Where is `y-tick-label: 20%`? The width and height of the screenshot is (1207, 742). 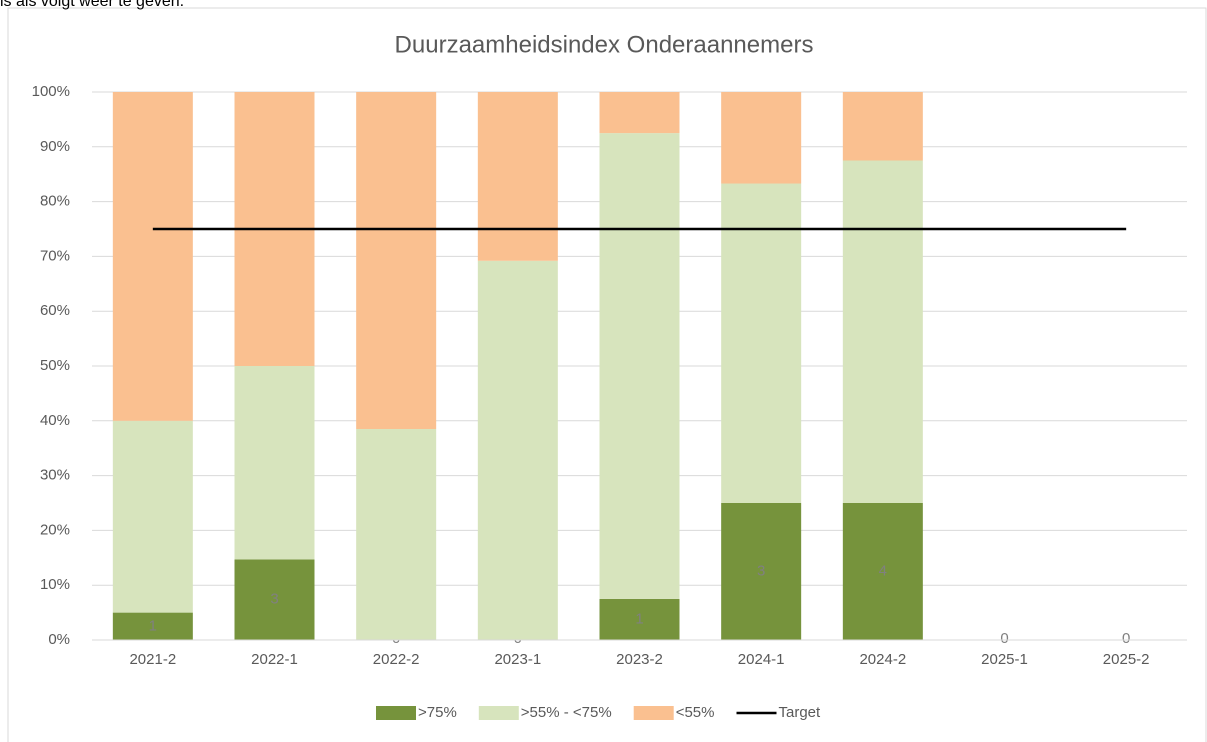 y-tick-label: 20% is located at coordinates (55, 529).